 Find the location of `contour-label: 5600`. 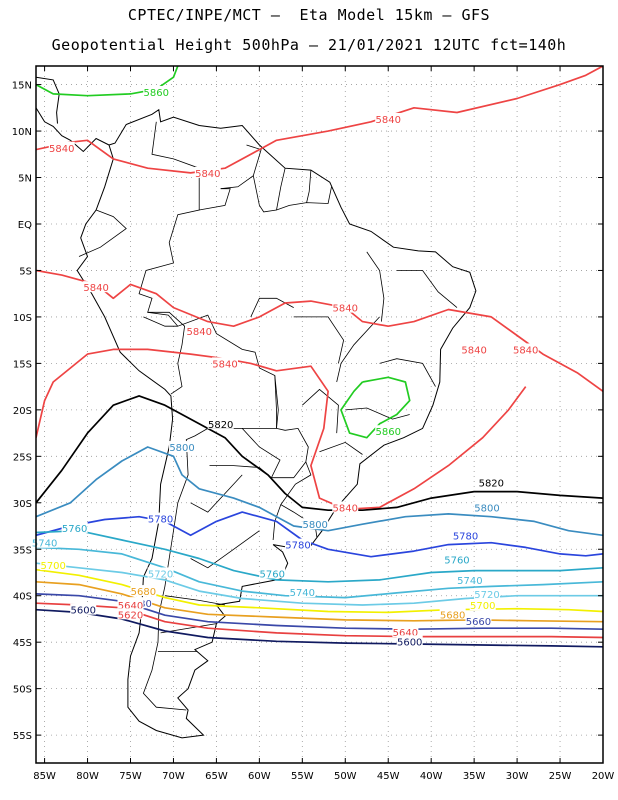

contour-label: 5600 is located at coordinates (409, 642).